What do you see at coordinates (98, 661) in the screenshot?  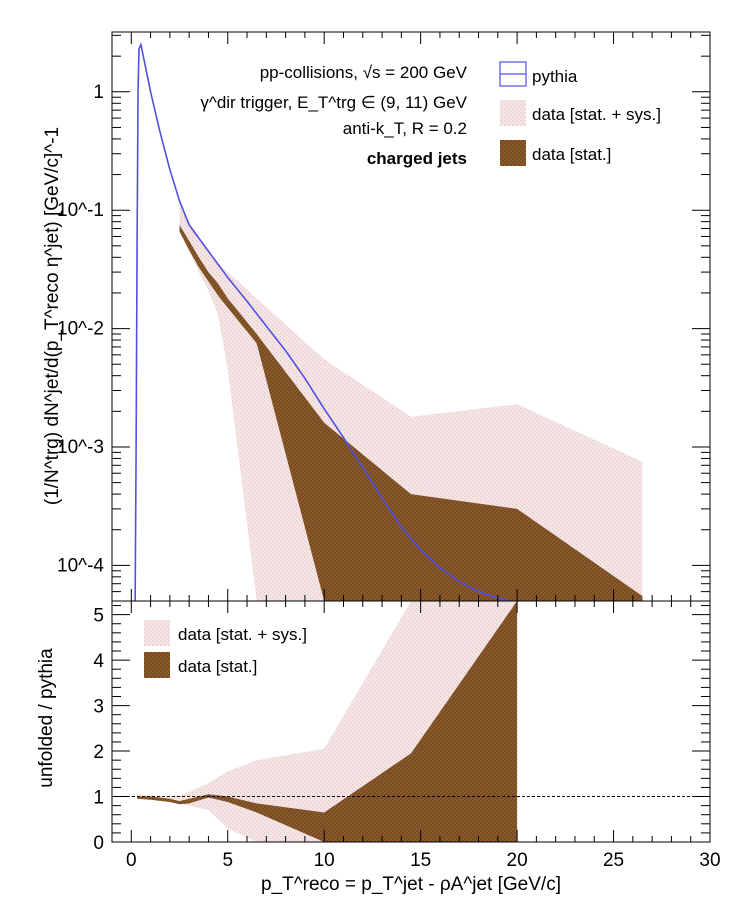 I see `y-tick-label: 4` at bounding box center [98, 661].